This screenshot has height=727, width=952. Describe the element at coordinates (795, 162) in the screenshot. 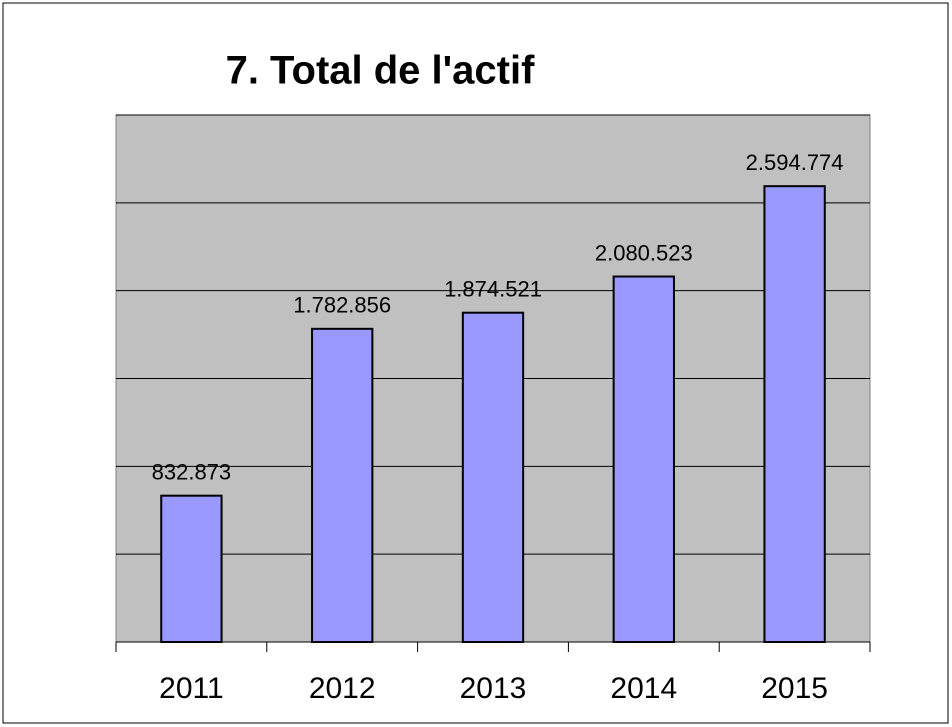

I see `value-label: 2.594.774` at that location.